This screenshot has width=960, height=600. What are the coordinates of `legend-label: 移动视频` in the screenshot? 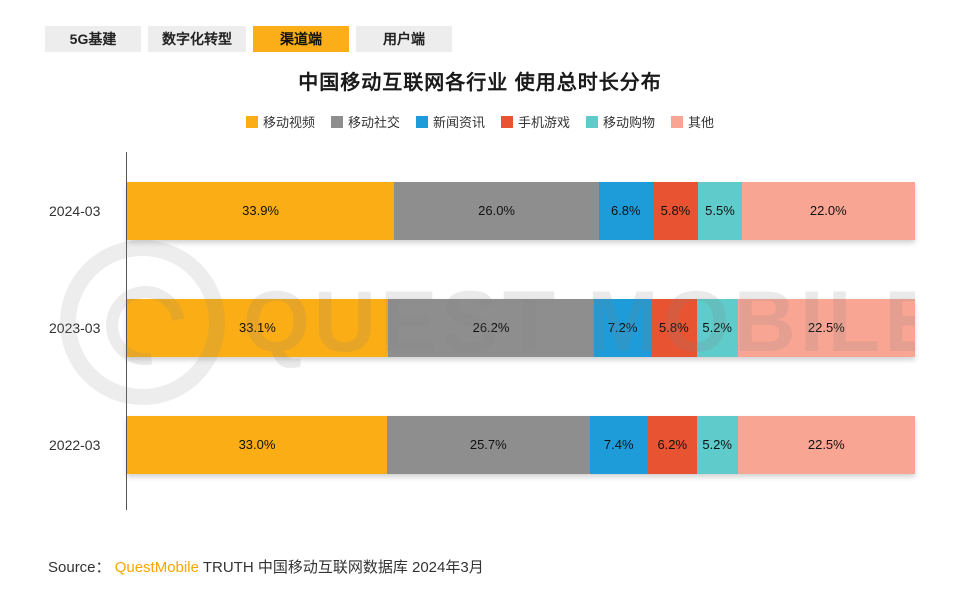 It's located at (288, 122).